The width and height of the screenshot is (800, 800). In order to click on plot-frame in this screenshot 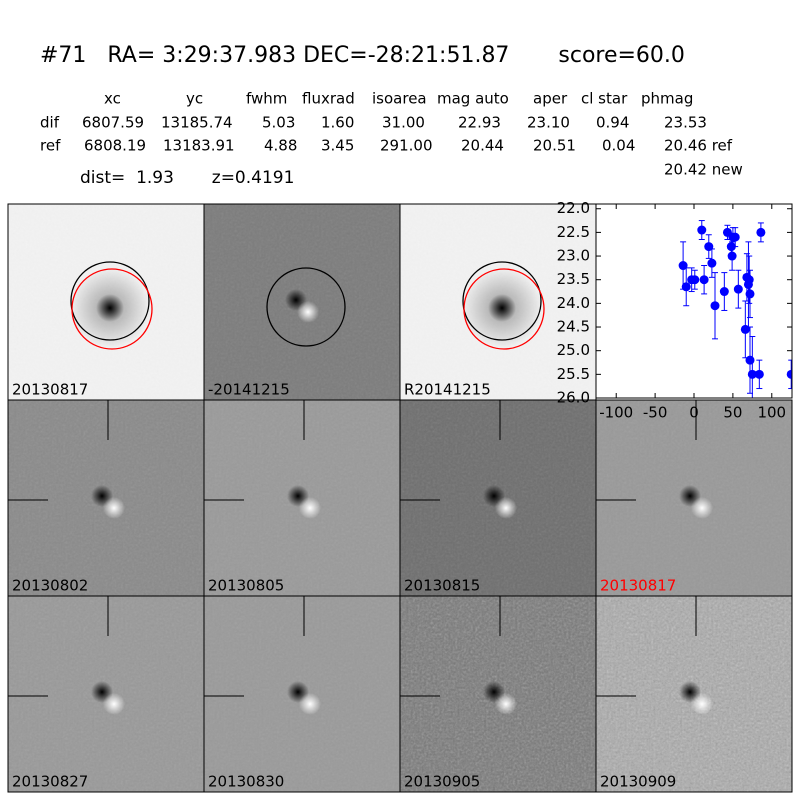, I will do `click(694, 301)`.